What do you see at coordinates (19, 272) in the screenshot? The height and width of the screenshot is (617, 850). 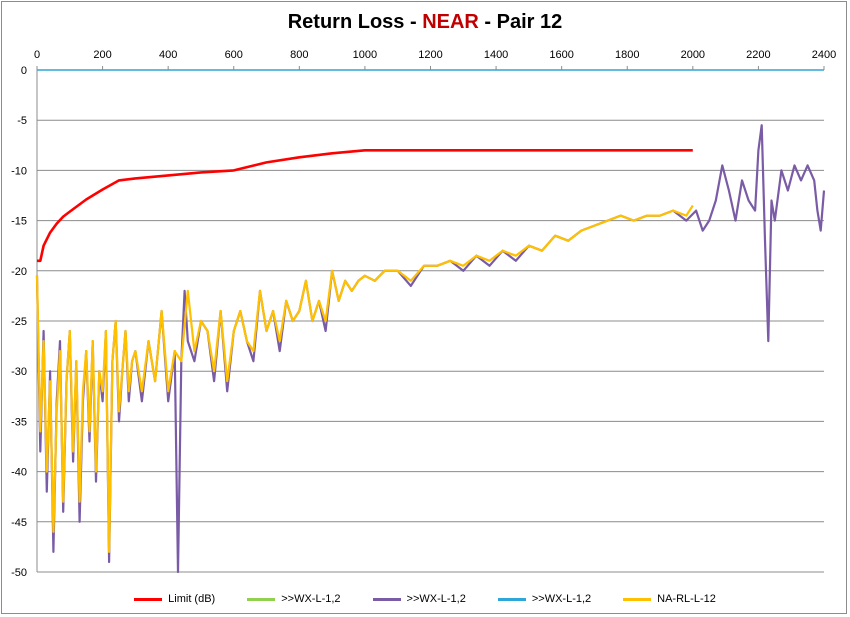 I see `y-tick-label: -20` at bounding box center [19, 272].